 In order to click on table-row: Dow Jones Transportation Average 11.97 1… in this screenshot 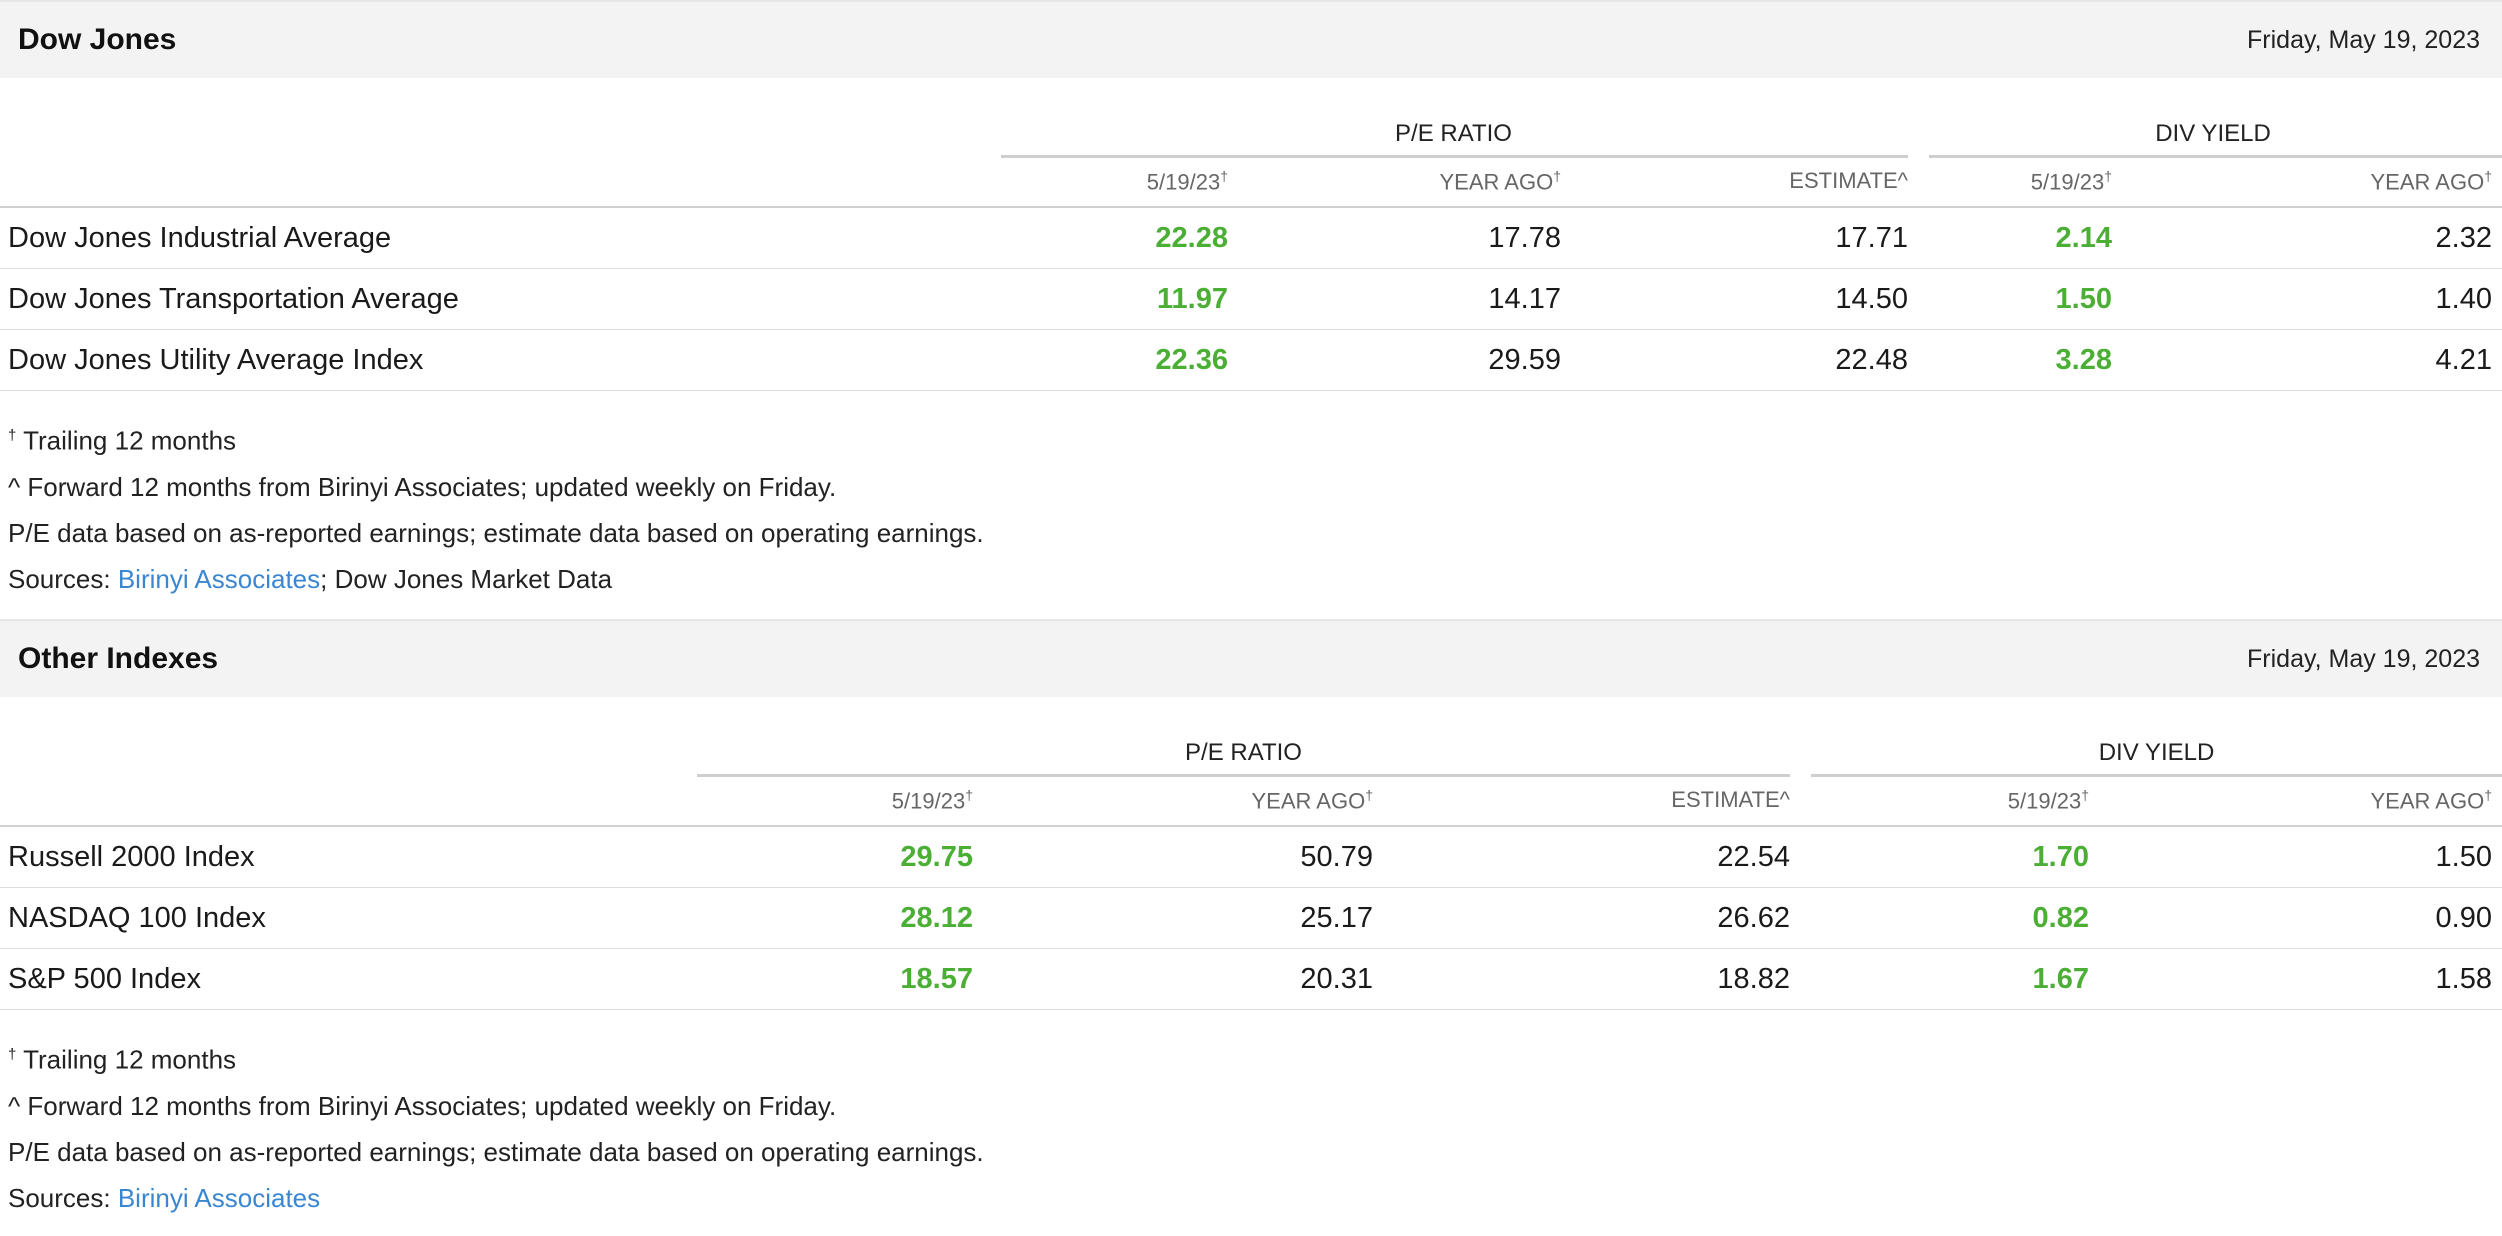, I will do `click(1251, 299)`.